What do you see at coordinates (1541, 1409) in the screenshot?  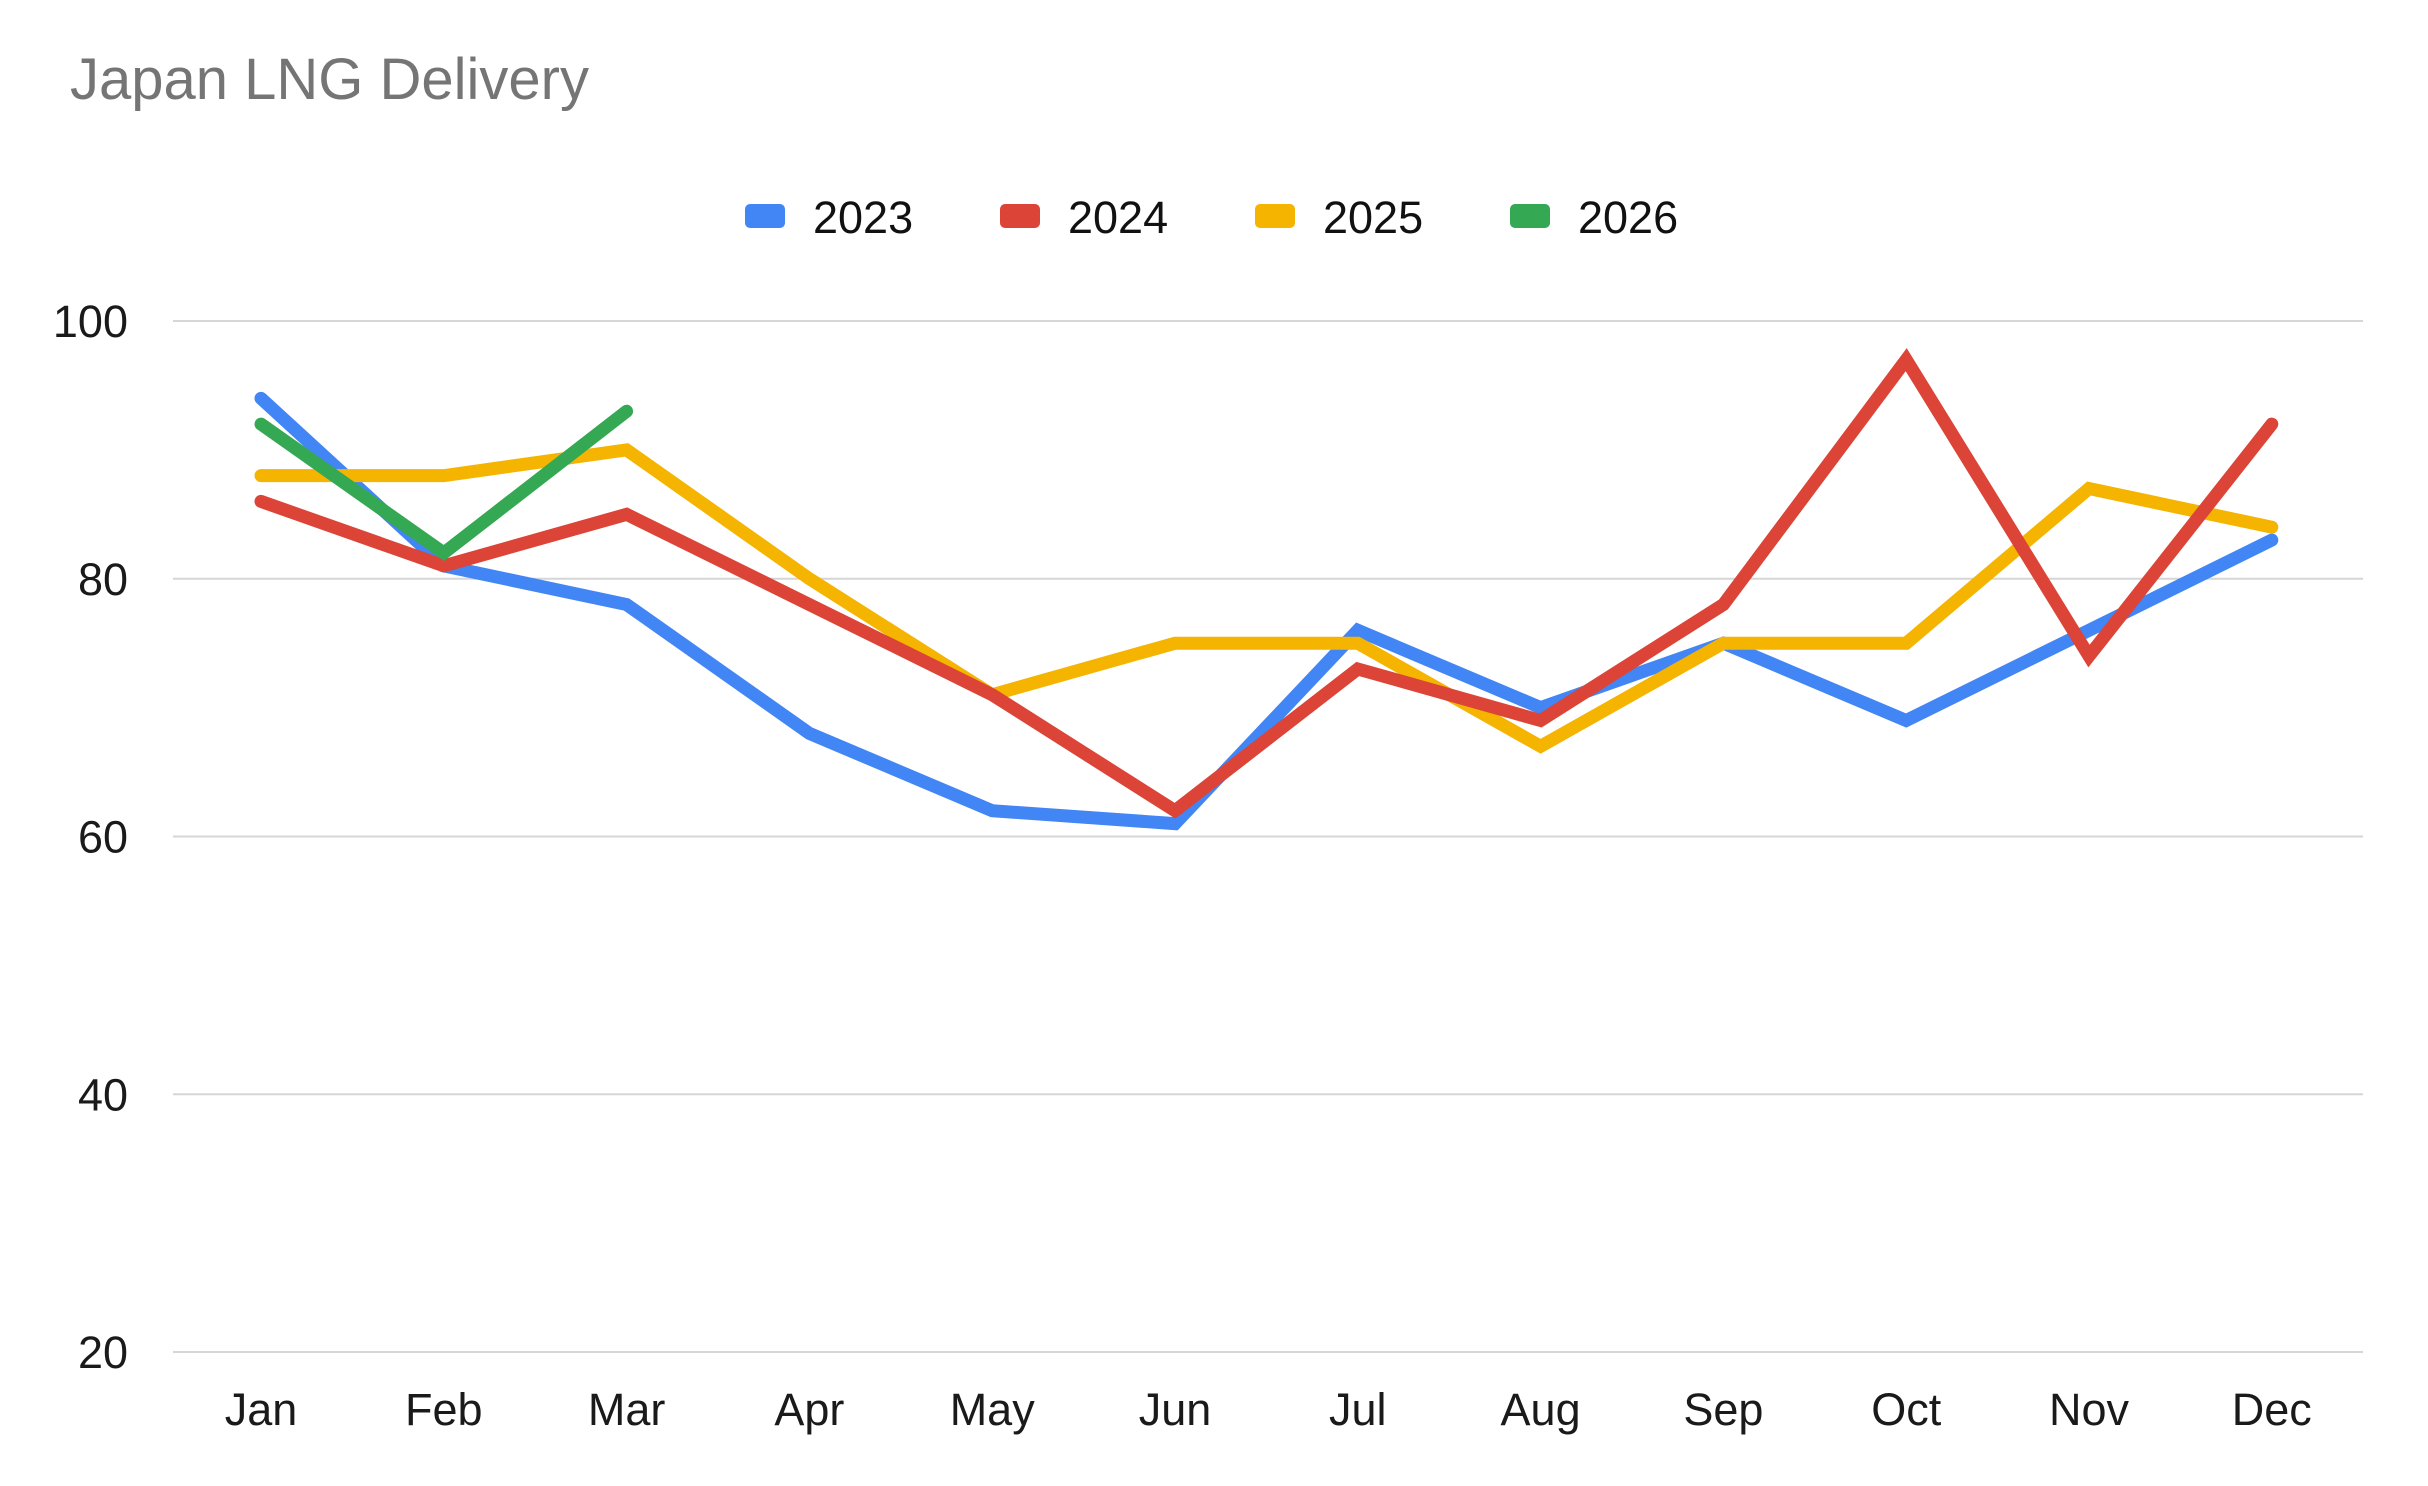 I see `x-axis-tick-label: Aug` at bounding box center [1541, 1409].